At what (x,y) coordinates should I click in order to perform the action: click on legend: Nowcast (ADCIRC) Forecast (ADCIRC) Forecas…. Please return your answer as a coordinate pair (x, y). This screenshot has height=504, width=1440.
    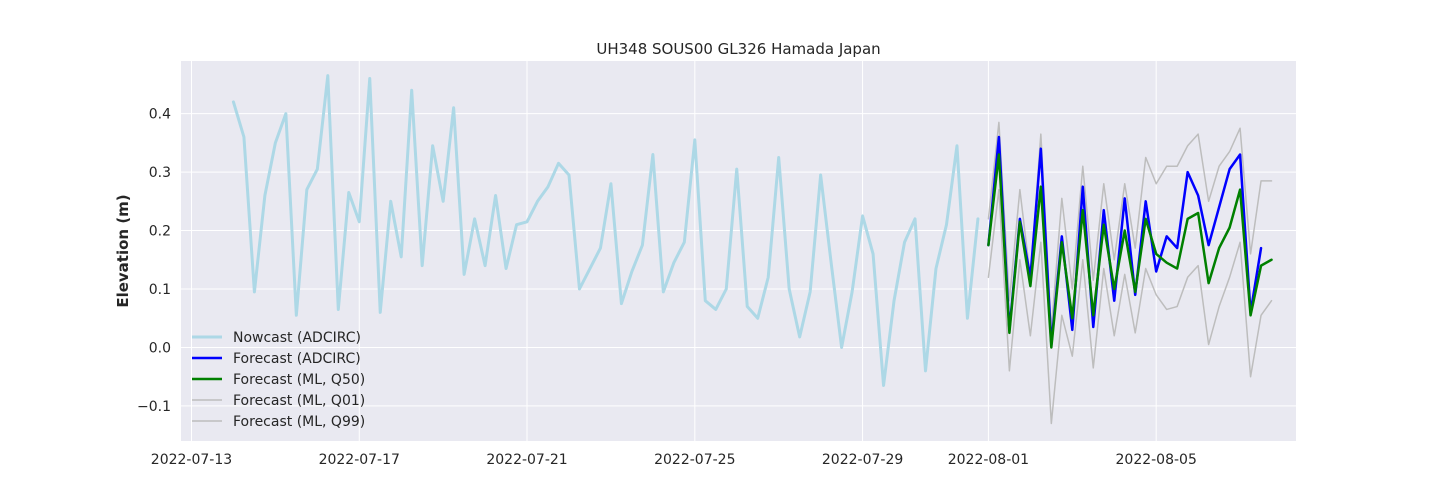
    Looking at the image, I should click on (278, 380).